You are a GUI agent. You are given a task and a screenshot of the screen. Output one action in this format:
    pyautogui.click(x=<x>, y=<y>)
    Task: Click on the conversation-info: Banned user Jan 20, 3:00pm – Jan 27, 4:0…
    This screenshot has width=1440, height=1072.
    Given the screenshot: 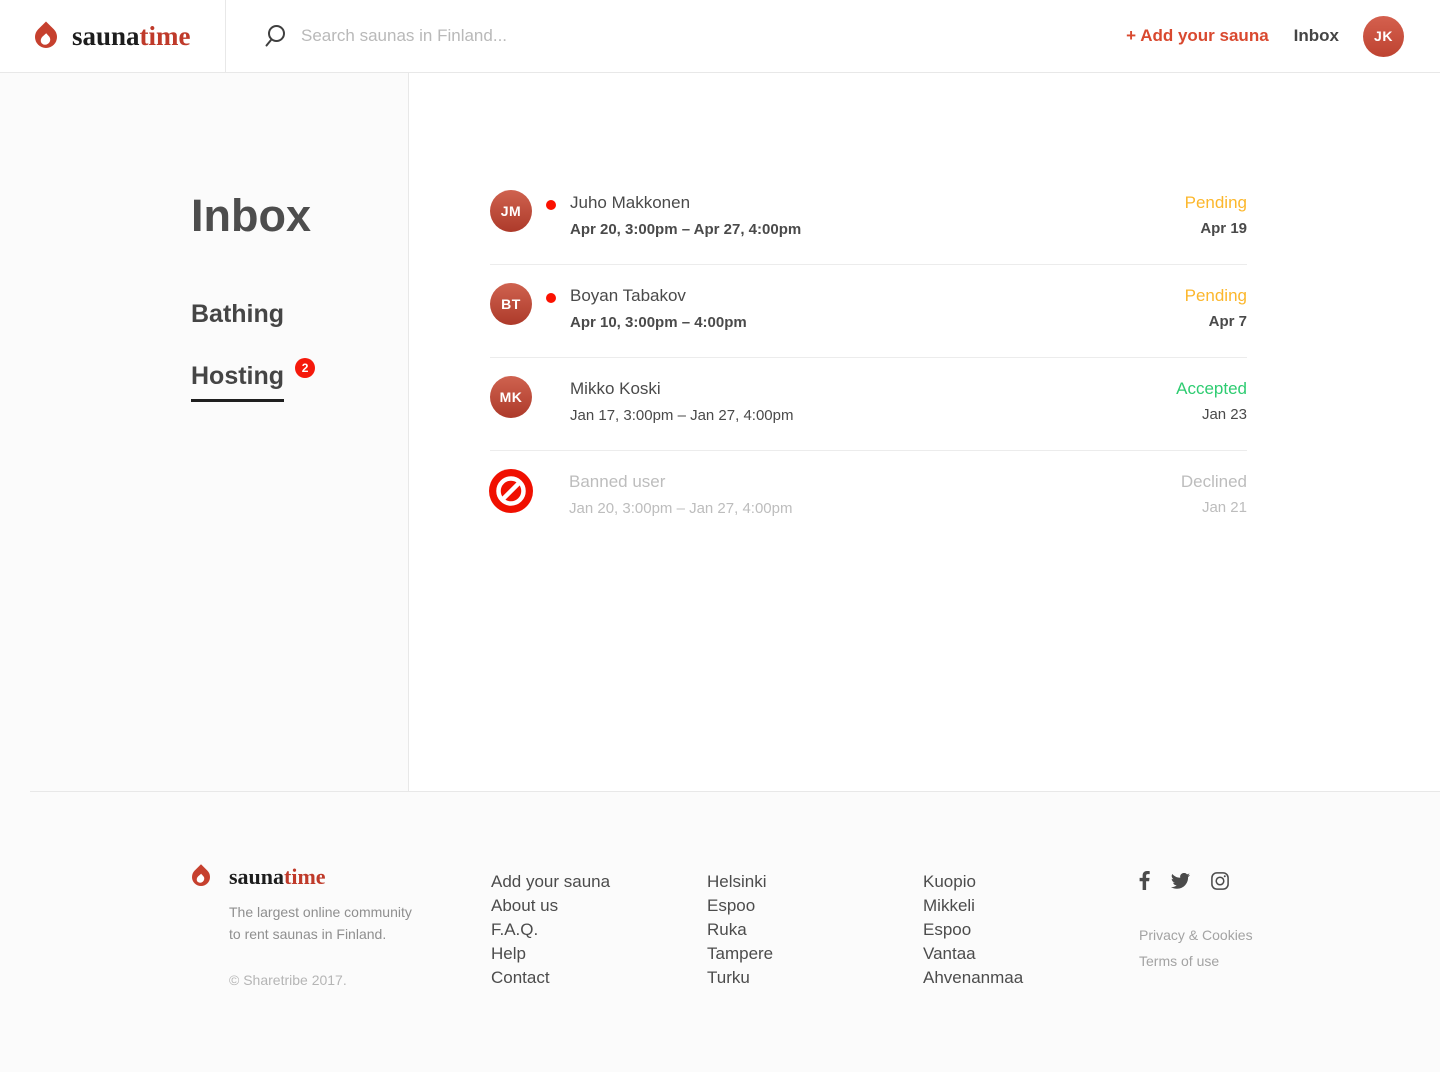 What is the action you would take?
    pyautogui.click(x=875, y=492)
    